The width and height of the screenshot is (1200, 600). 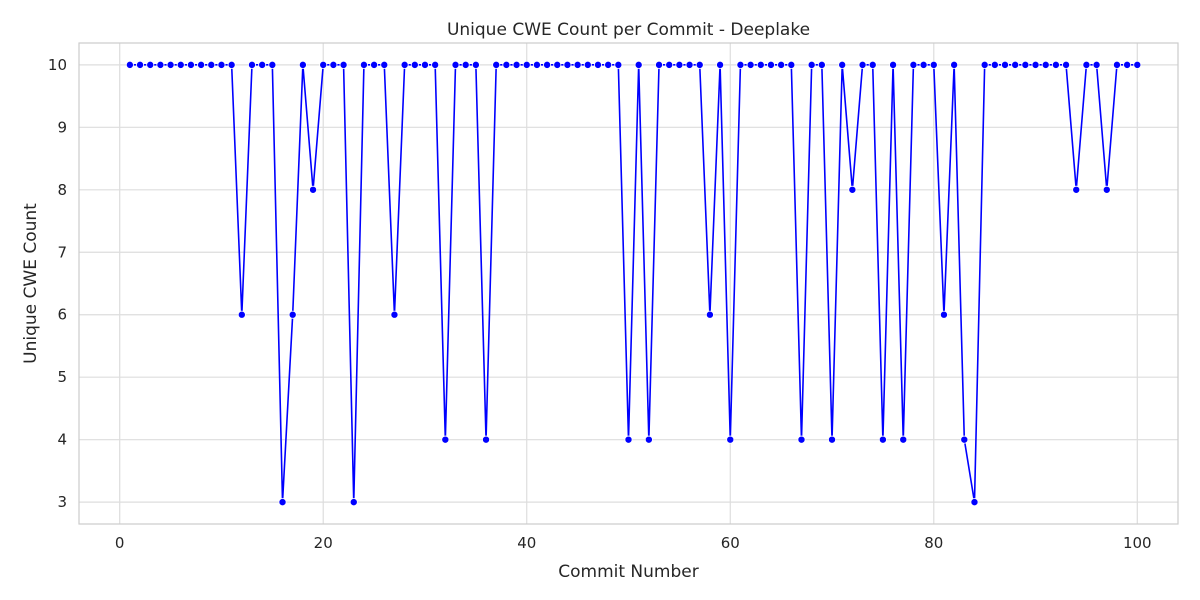 What do you see at coordinates (62, 440) in the screenshot?
I see `y-tick-label: 4` at bounding box center [62, 440].